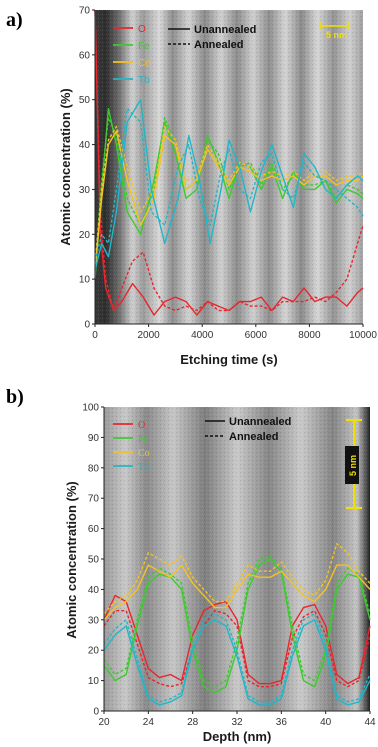  What do you see at coordinates (94, 438) in the screenshot?
I see `y-tick-label: 90` at bounding box center [94, 438].